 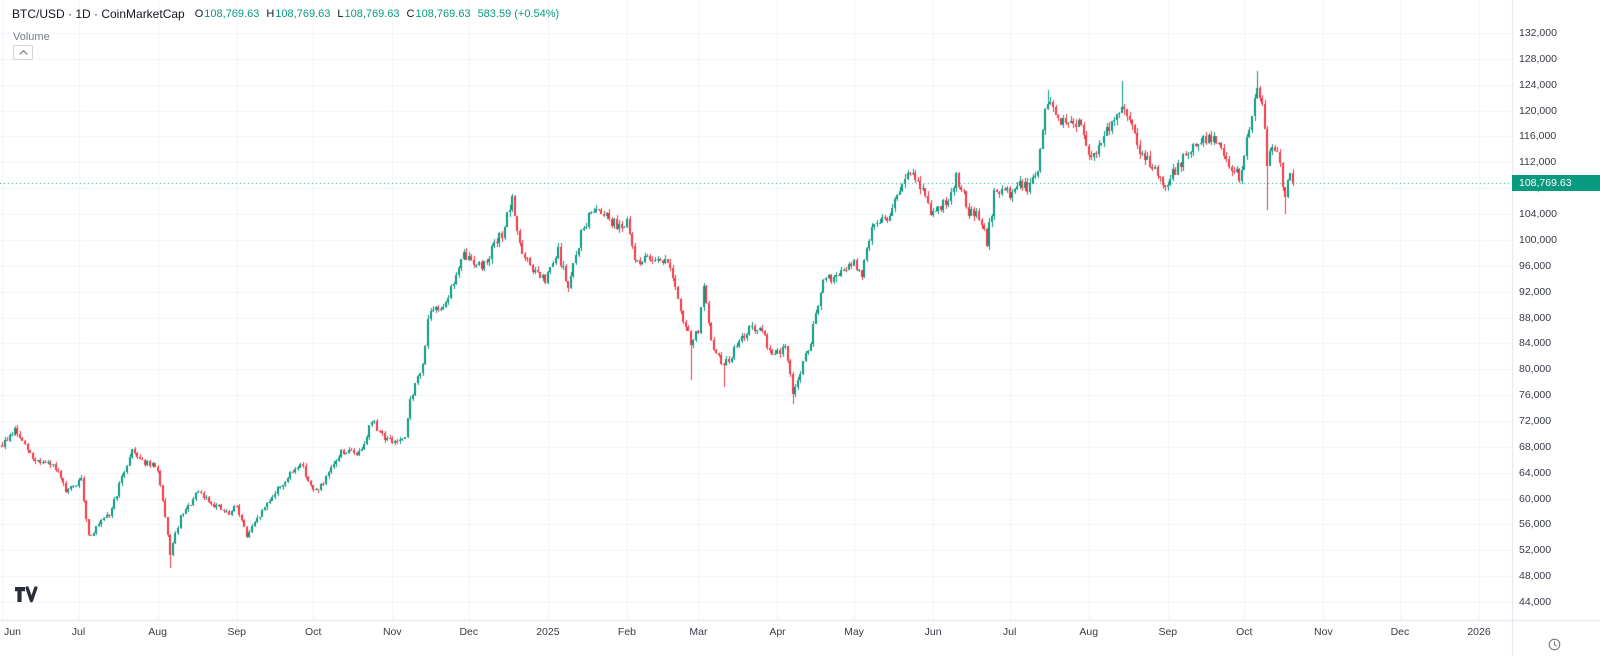 I want to click on volume-indicator-label: Volume, so click(x=31, y=37).